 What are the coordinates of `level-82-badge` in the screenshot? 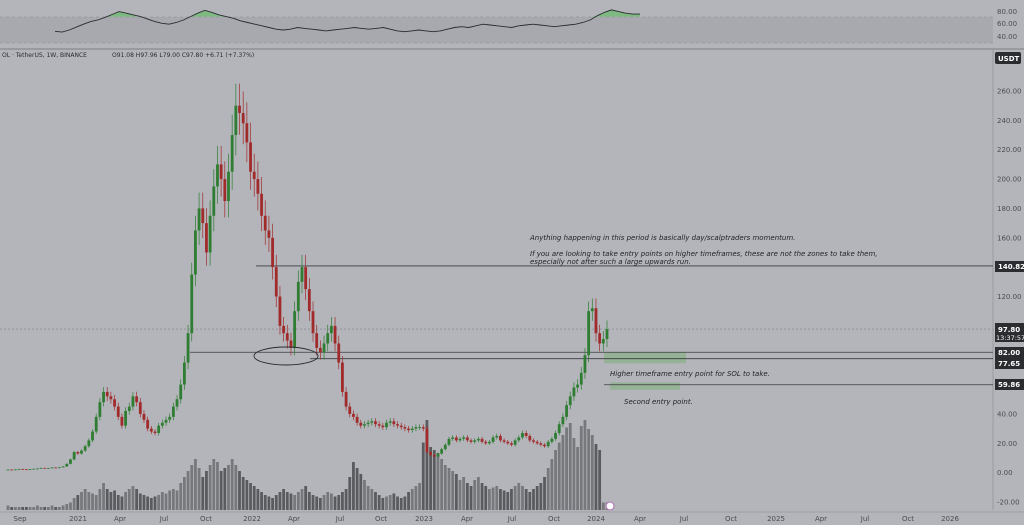 It's located at (1009, 352).